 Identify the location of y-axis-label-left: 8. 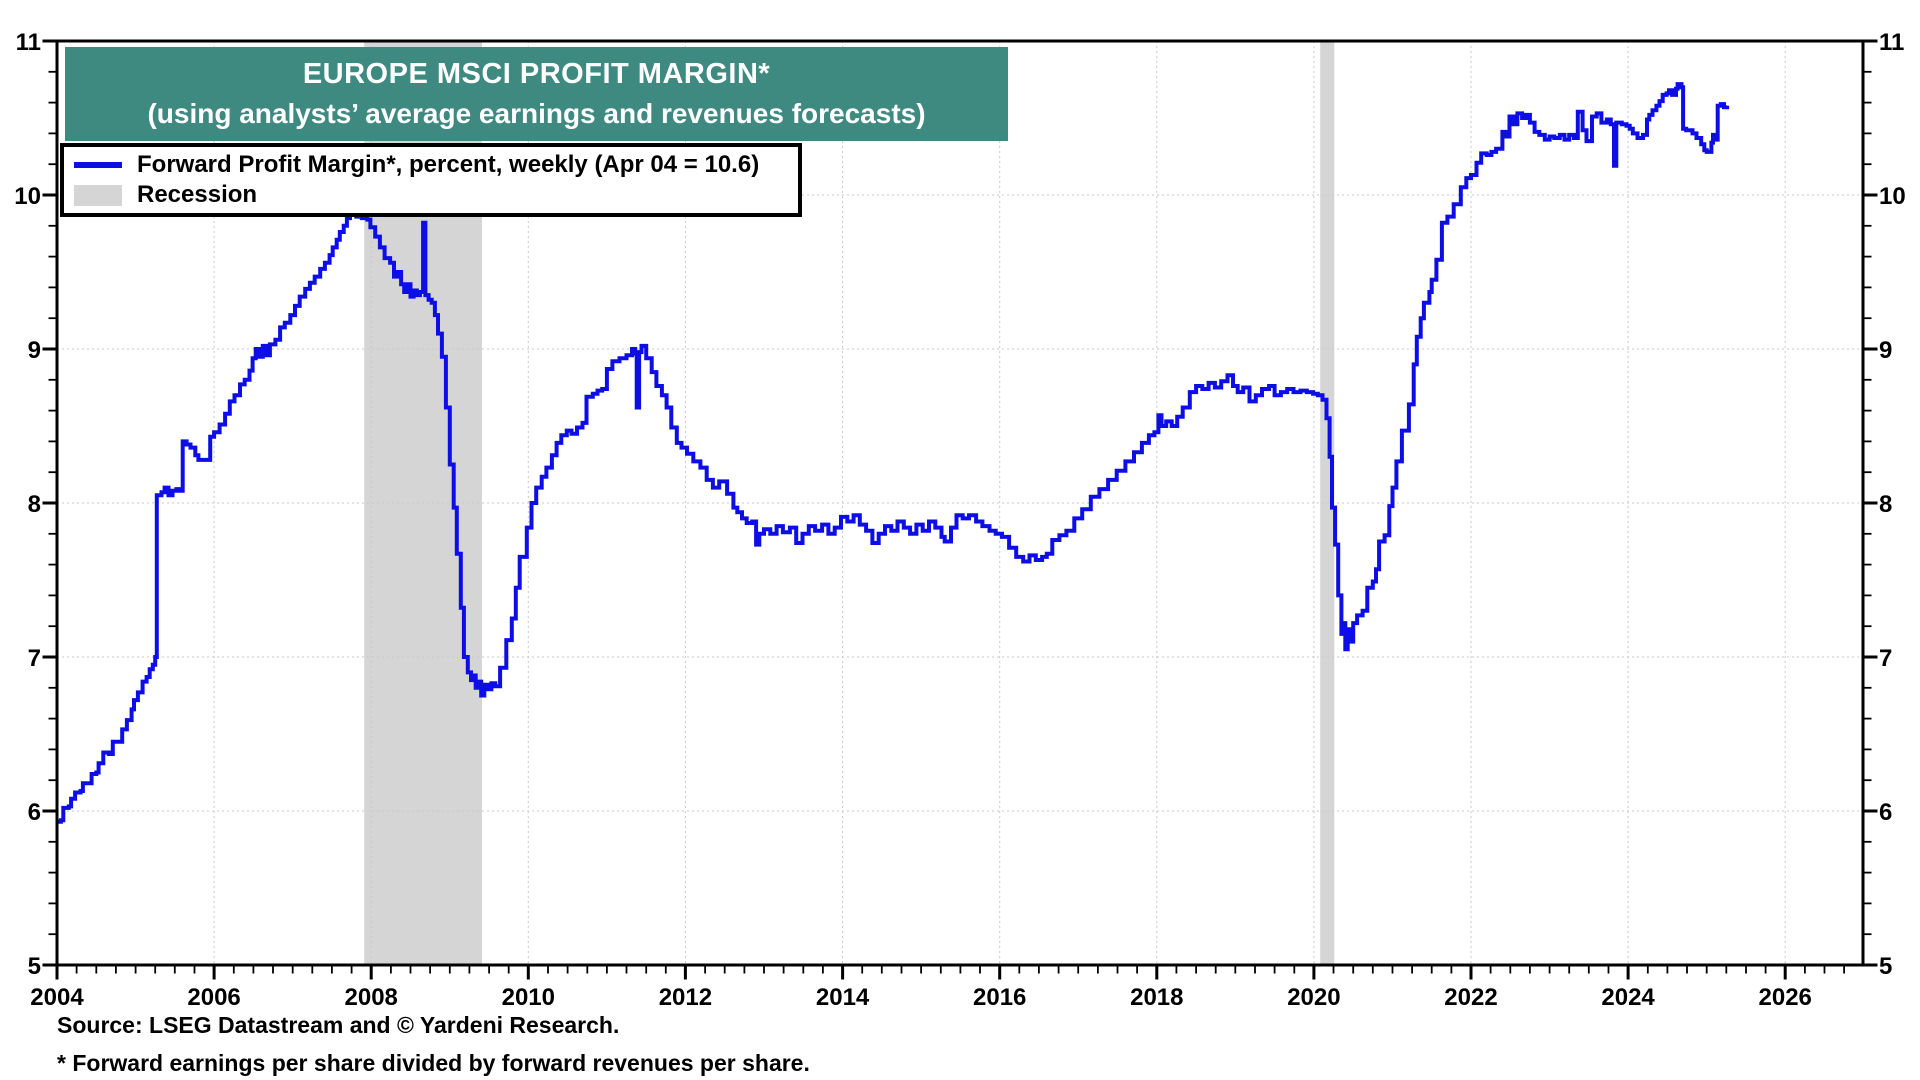
(34, 504).